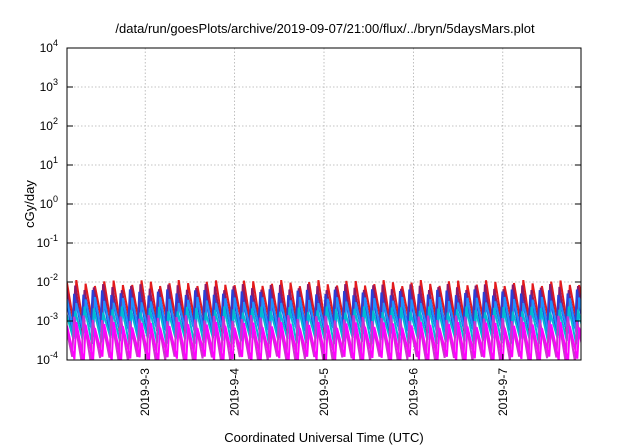 This screenshot has width=640, height=448. I want to click on series-group, so click(324, 319).